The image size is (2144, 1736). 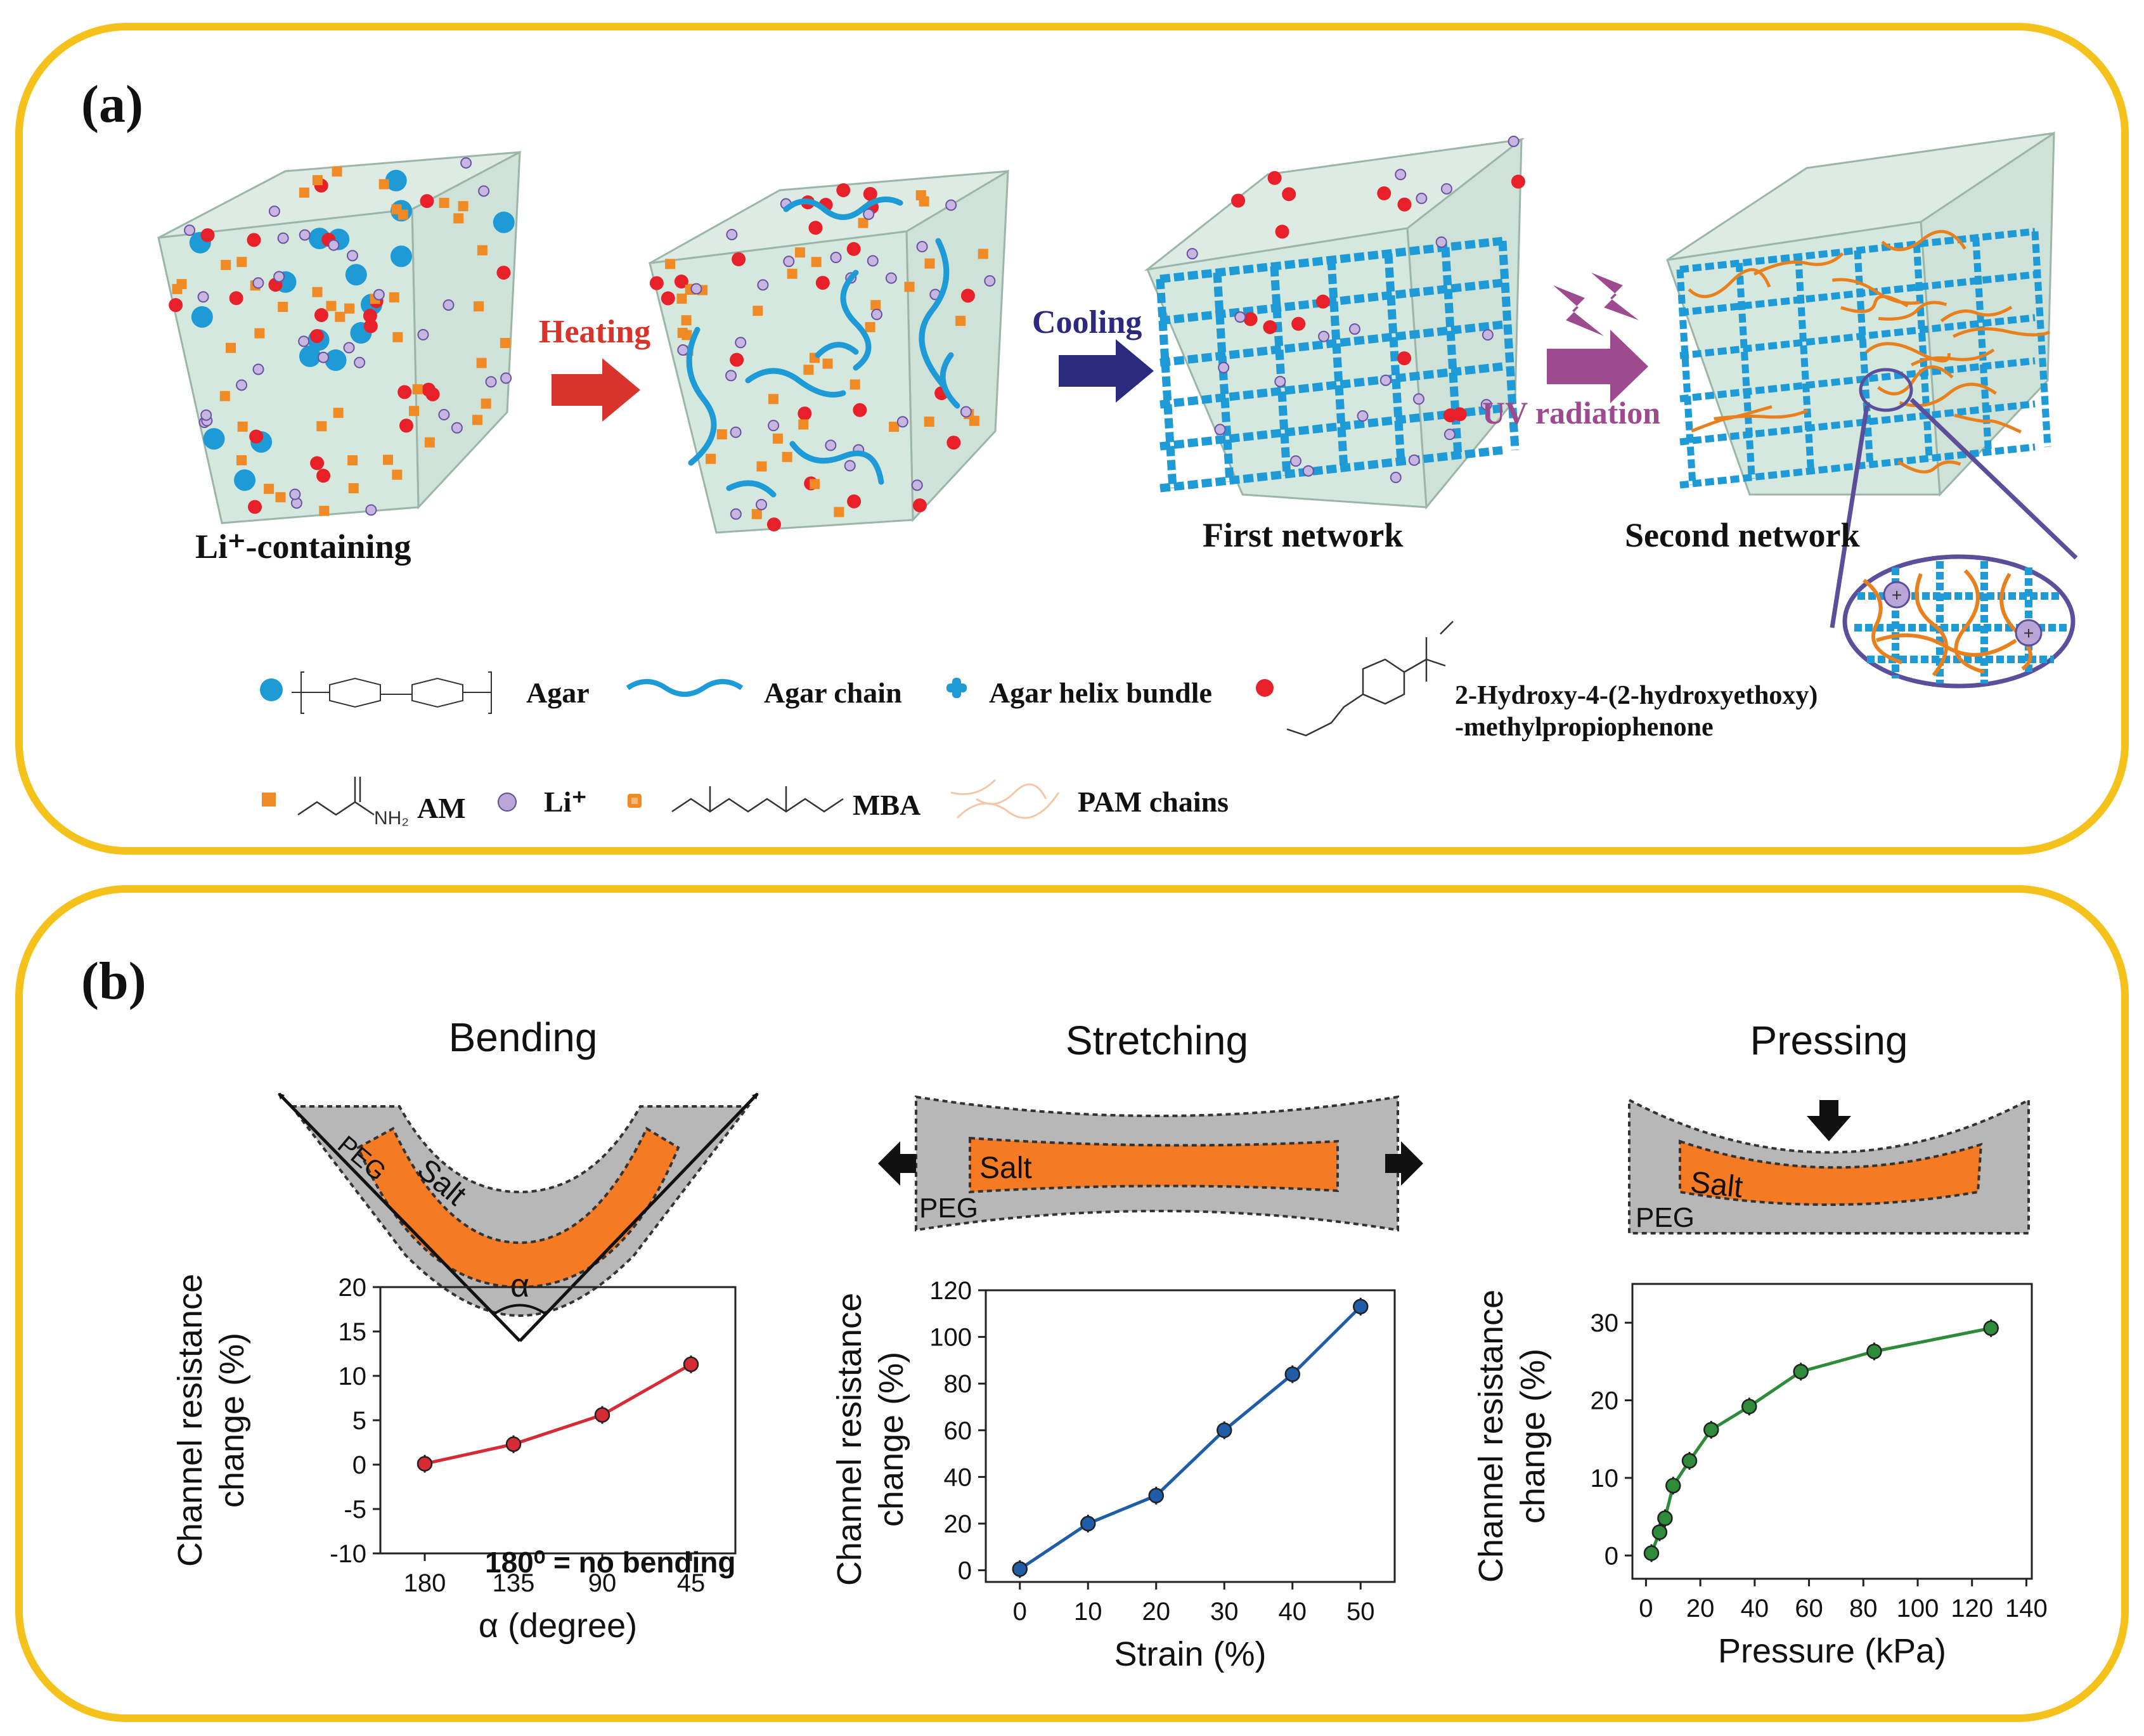 I want to click on y-tick-label: 100, so click(x=950, y=1338).